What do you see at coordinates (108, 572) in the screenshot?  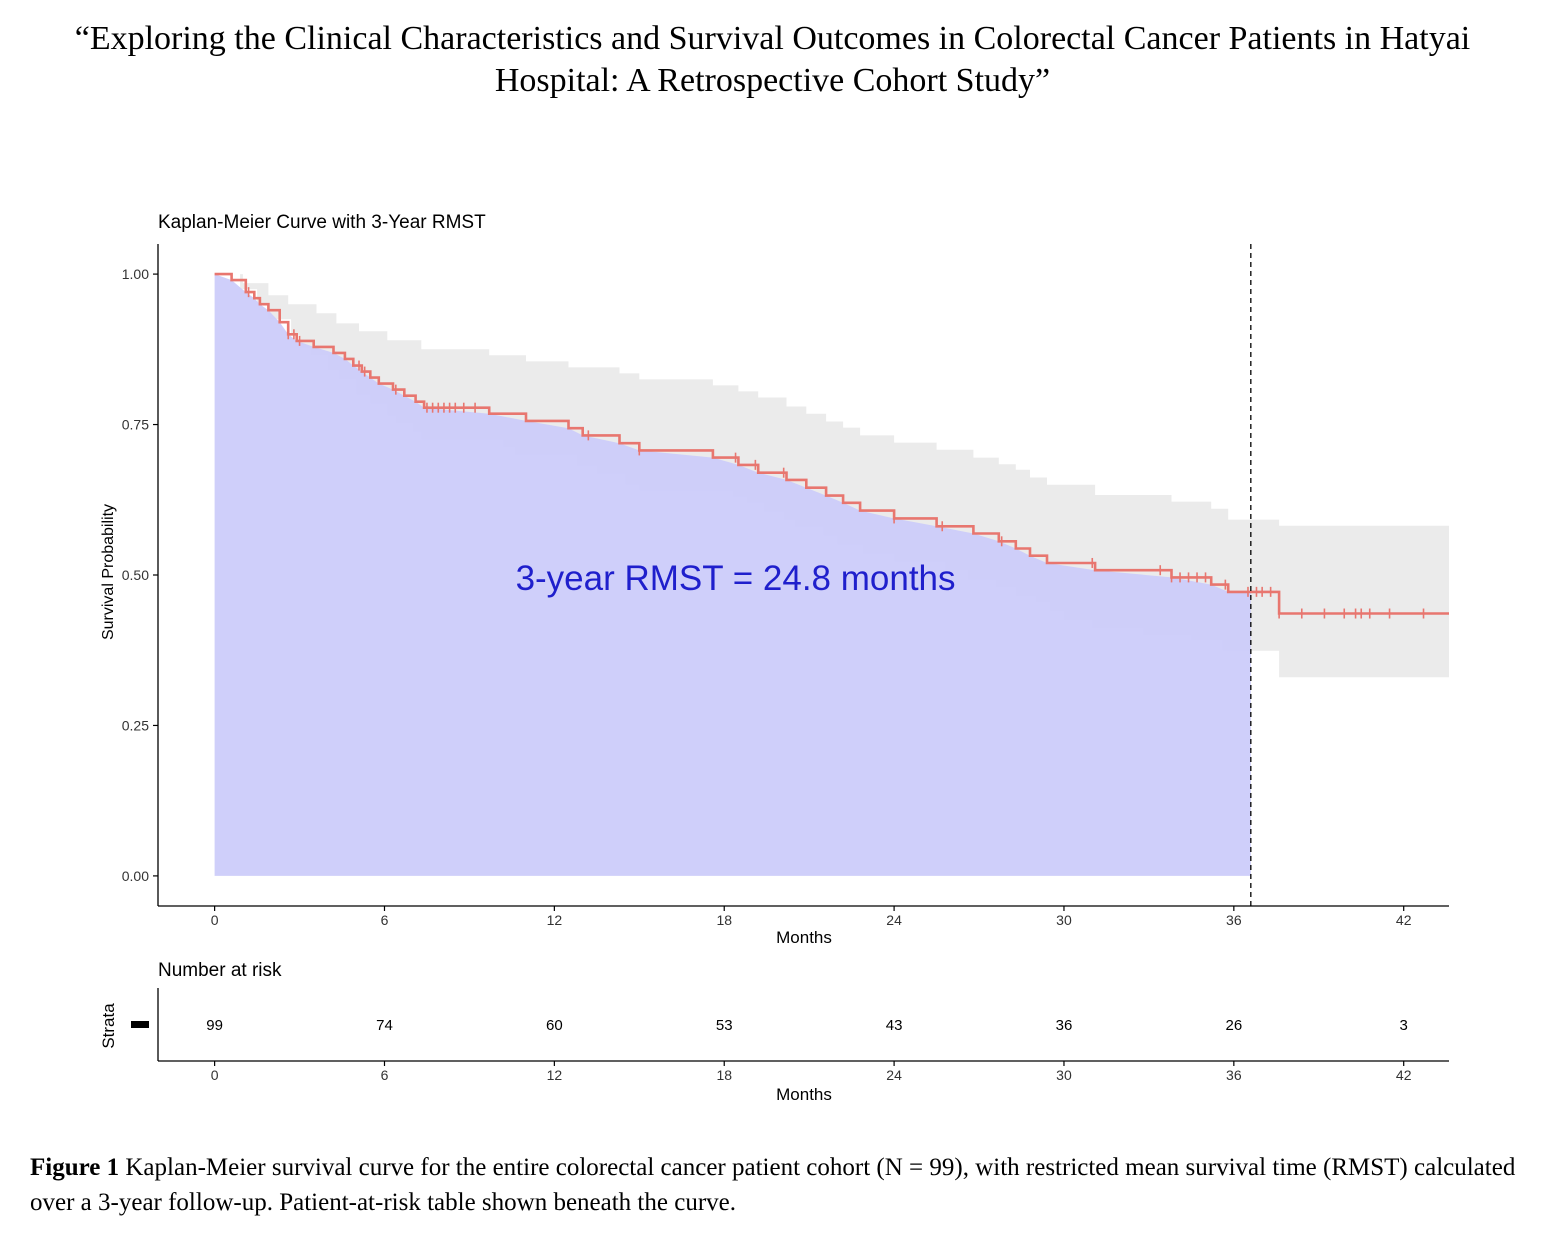 I see `km-y-axis-label: Survival Probability` at bounding box center [108, 572].